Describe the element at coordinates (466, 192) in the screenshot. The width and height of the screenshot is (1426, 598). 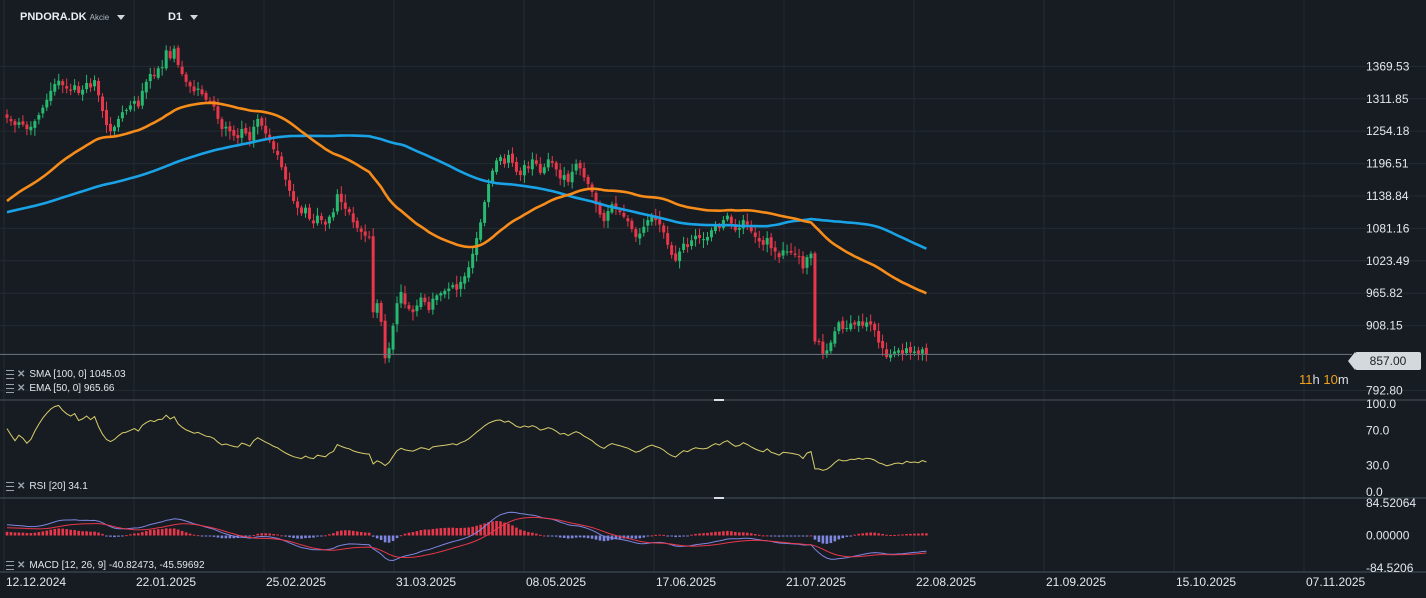
I see `sma-line` at that location.